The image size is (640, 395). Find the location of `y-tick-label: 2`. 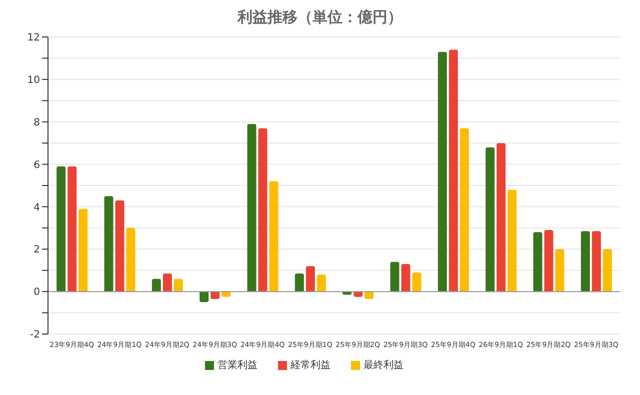

y-tick-label: 2 is located at coordinates (37, 250).